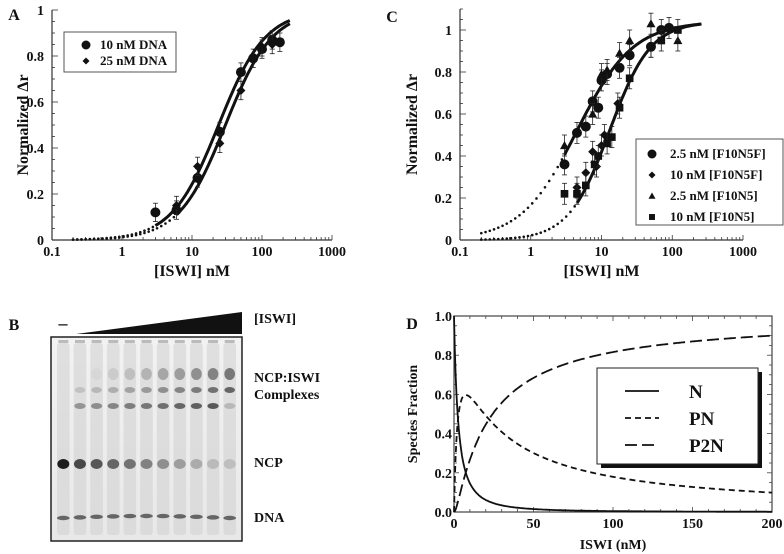 The height and width of the screenshot is (554, 784). I want to click on panel-d-y-label: Species Fraction, so click(413, 414).